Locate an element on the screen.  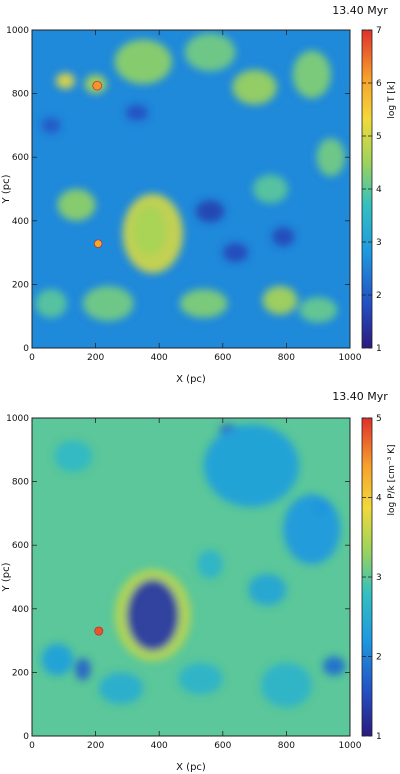
colorbar-ticks: 1 2 3 4 5 6 7 is located at coordinates (372, 190).